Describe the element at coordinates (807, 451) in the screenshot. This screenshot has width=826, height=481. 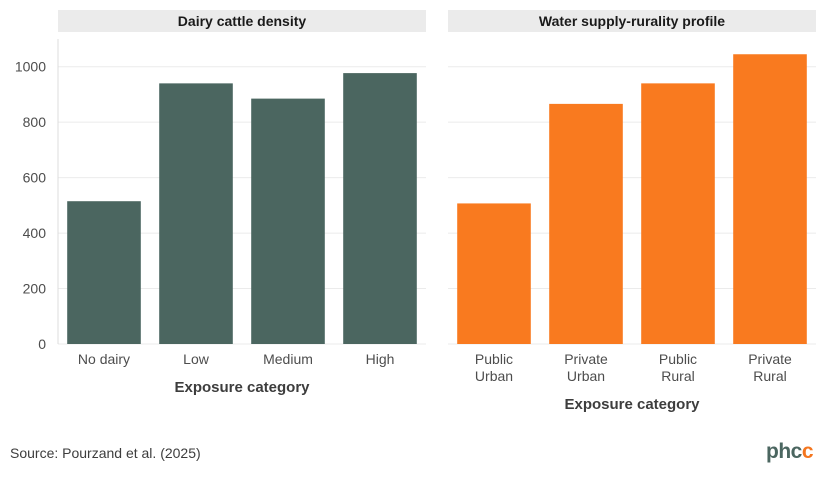
I see `logo-accent: c` at that location.